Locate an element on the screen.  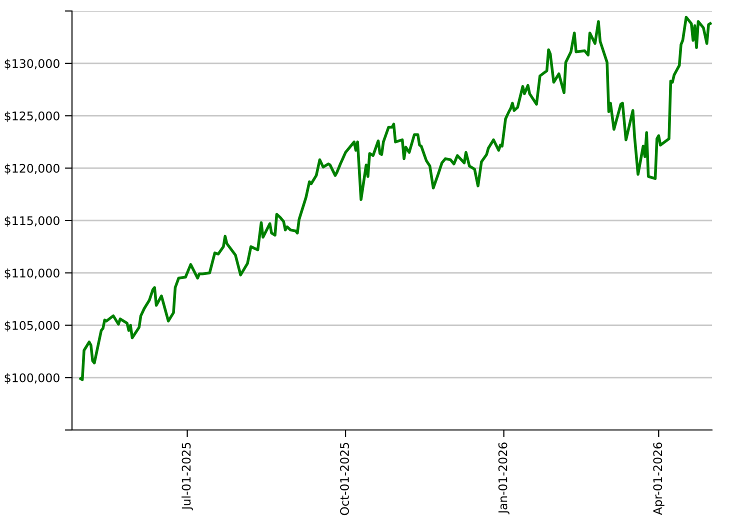
x-tick-label: Oct-01-2025 is located at coordinates (344, 479).